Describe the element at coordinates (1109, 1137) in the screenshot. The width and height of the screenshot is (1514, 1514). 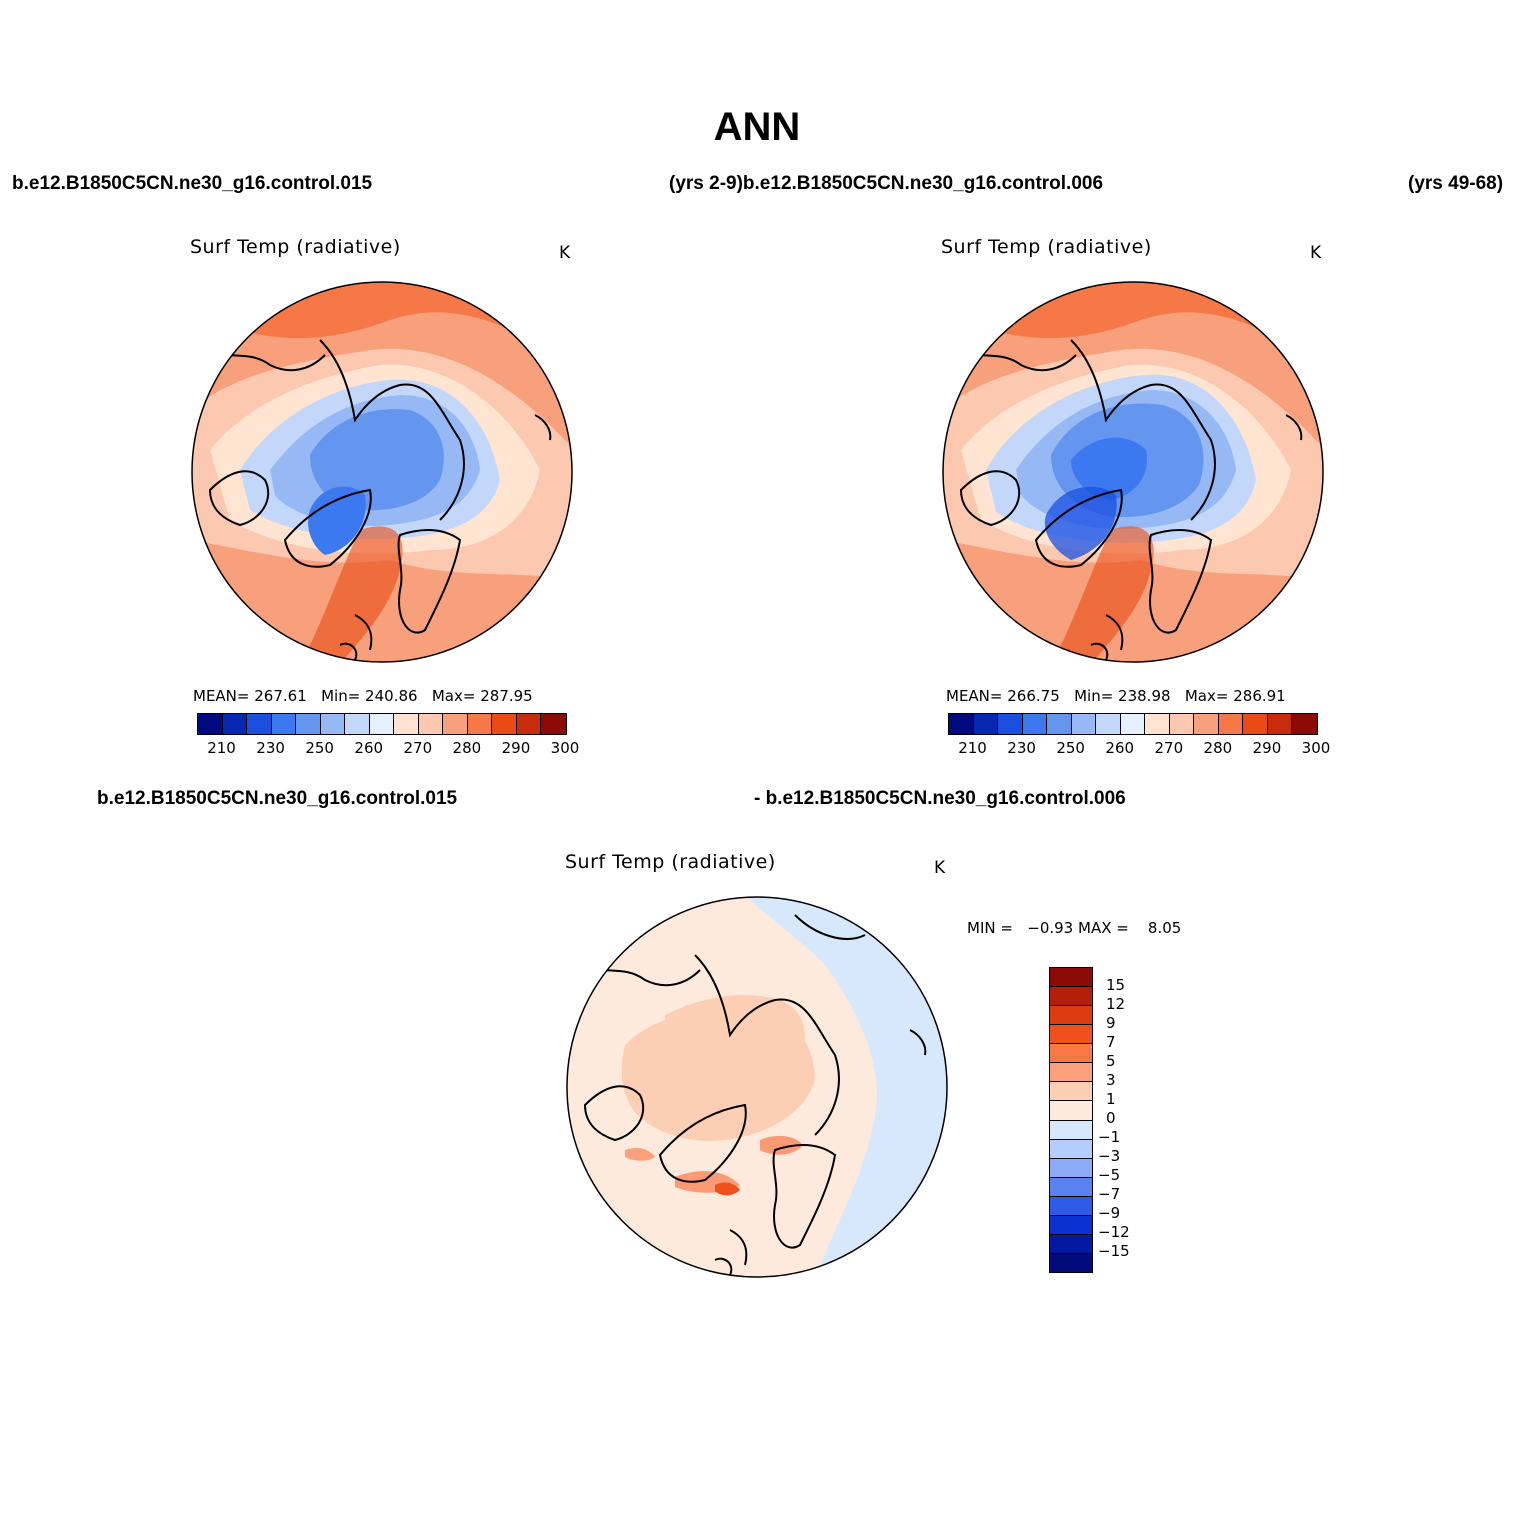
I see `colorbar-tick-label: −1` at that location.